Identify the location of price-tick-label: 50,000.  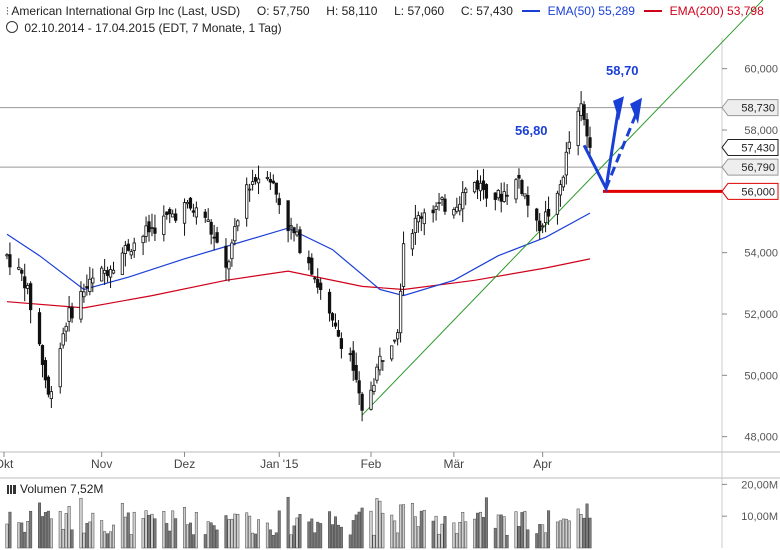
(761, 376).